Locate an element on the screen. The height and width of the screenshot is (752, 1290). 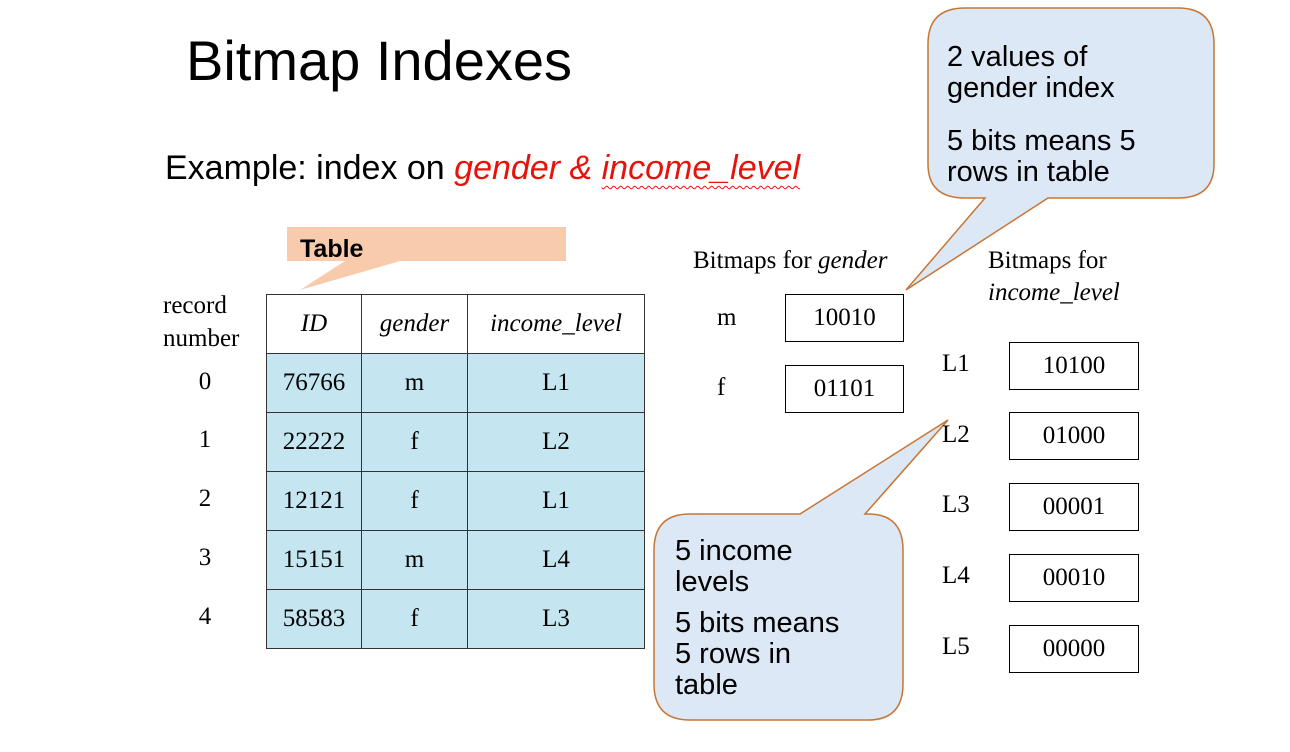
subtitle-attr-income: income_level is located at coordinates (701, 168).